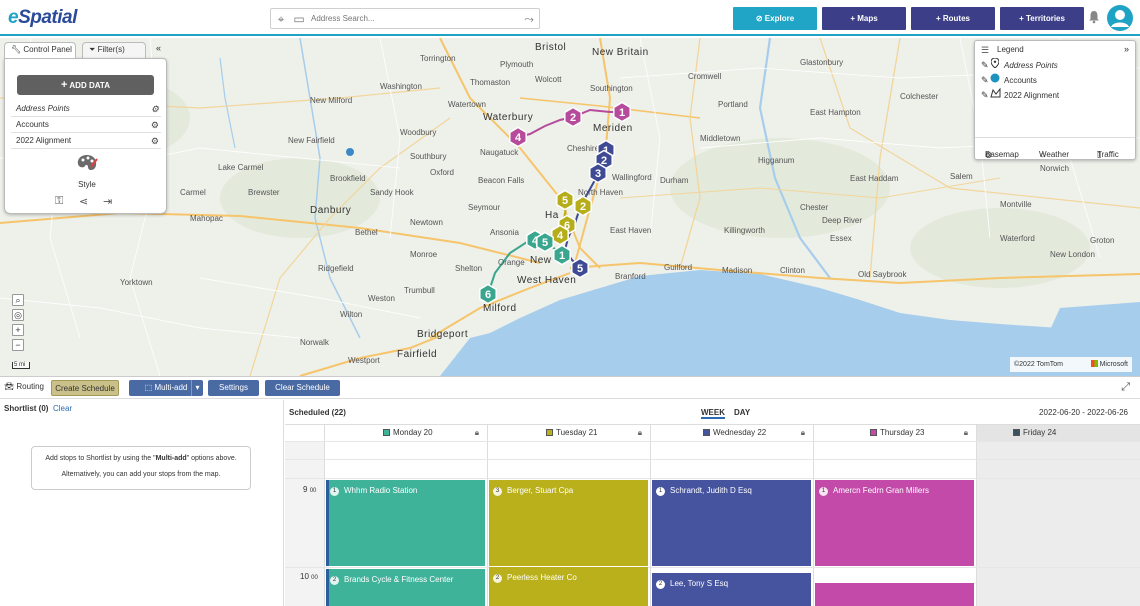  Describe the element at coordinates (18, 330) in the screenshot. I see `zoom-in-button: +` at that location.